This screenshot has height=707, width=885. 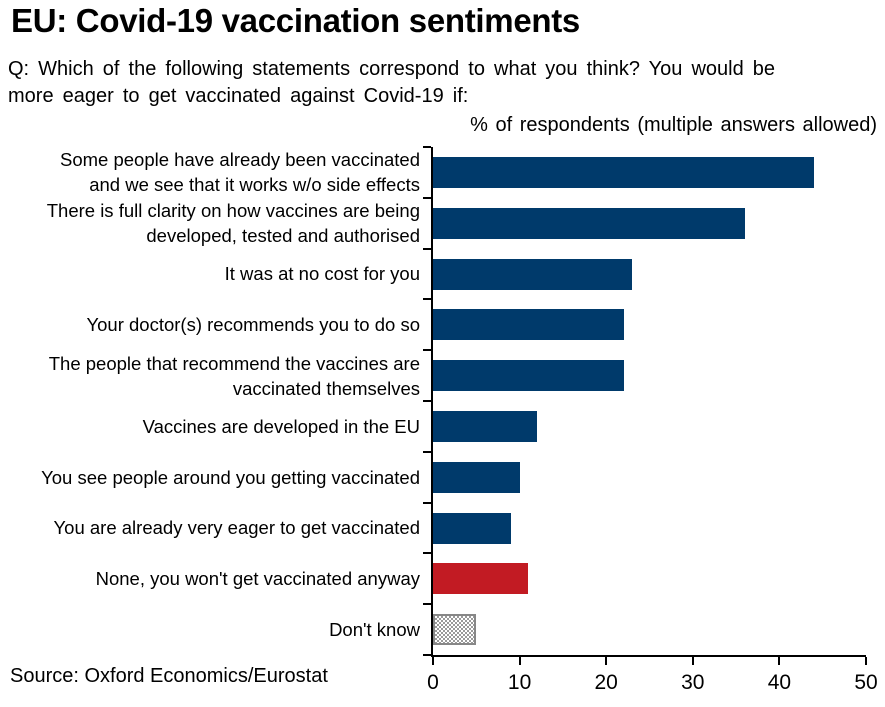 I want to click on category-label: Your doctor(s) recommends you to do so, so click(x=253, y=325).